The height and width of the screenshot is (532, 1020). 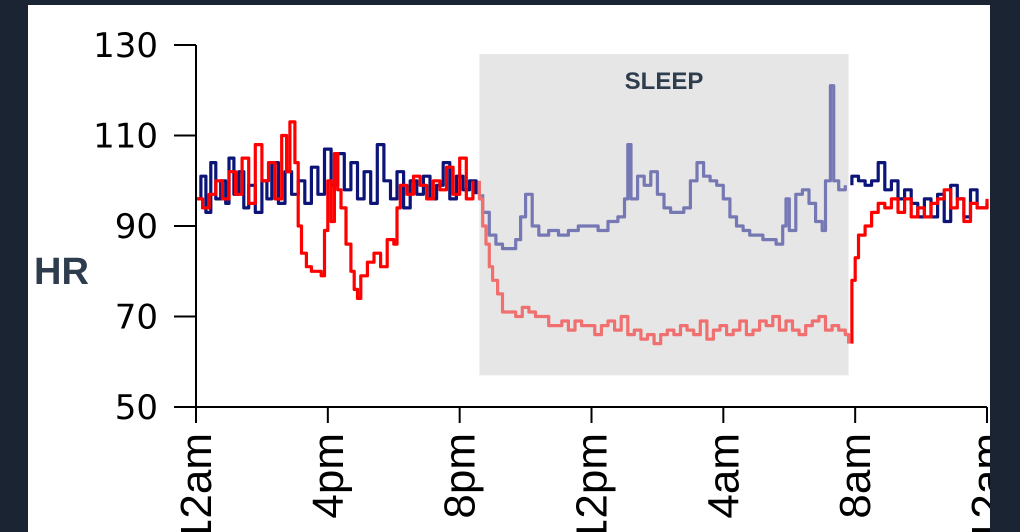 I want to click on series-1-line-sleep, so click(x=664, y=167).